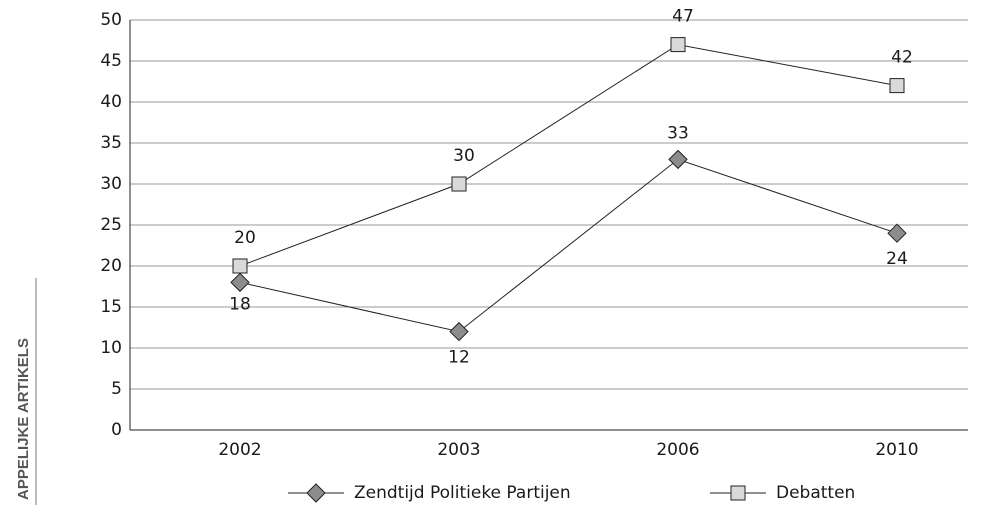 The height and width of the screenshot is (505, 998). What do you see at coordinates (111, 20) in the screenshot?
I see `y-tick-label: 50` at bounding box center [111, 20].